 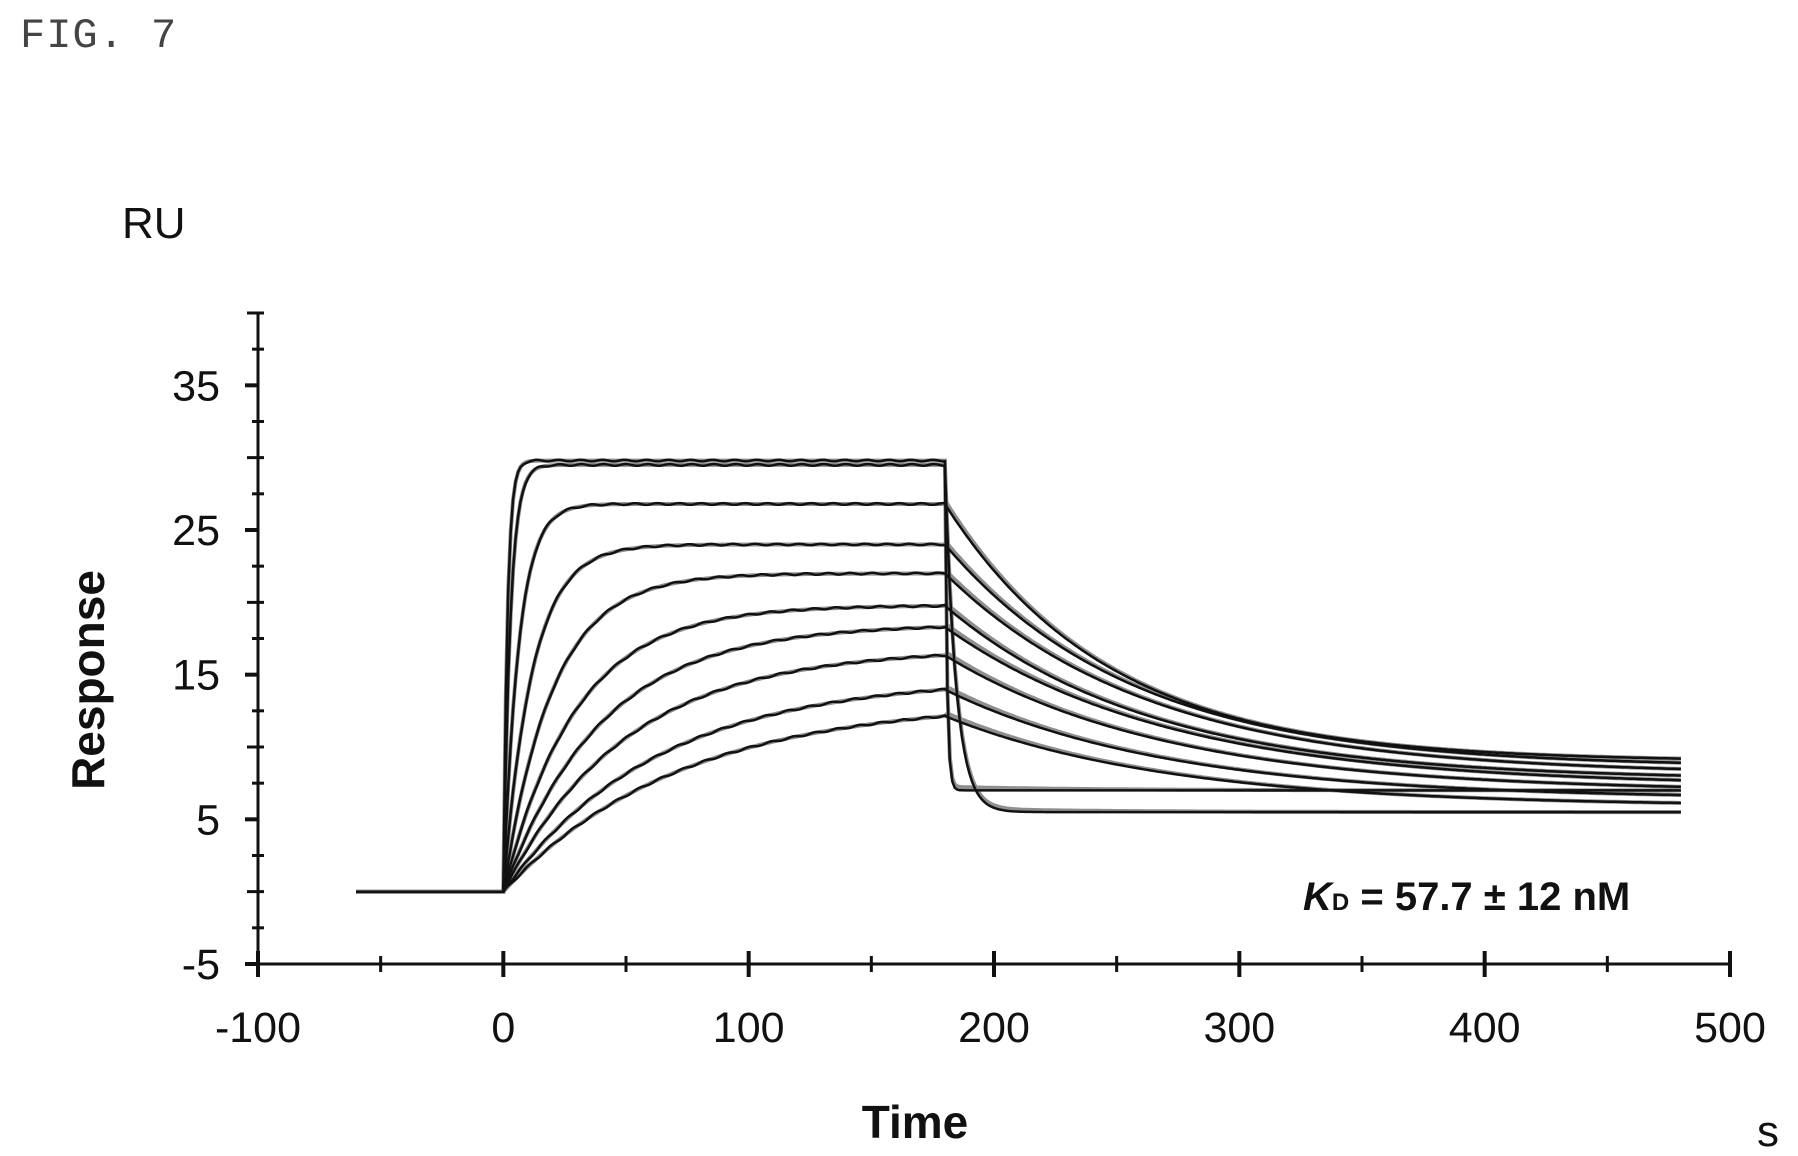 I want to click on x-tick-label: 500, so click(x=1730, y=1028).